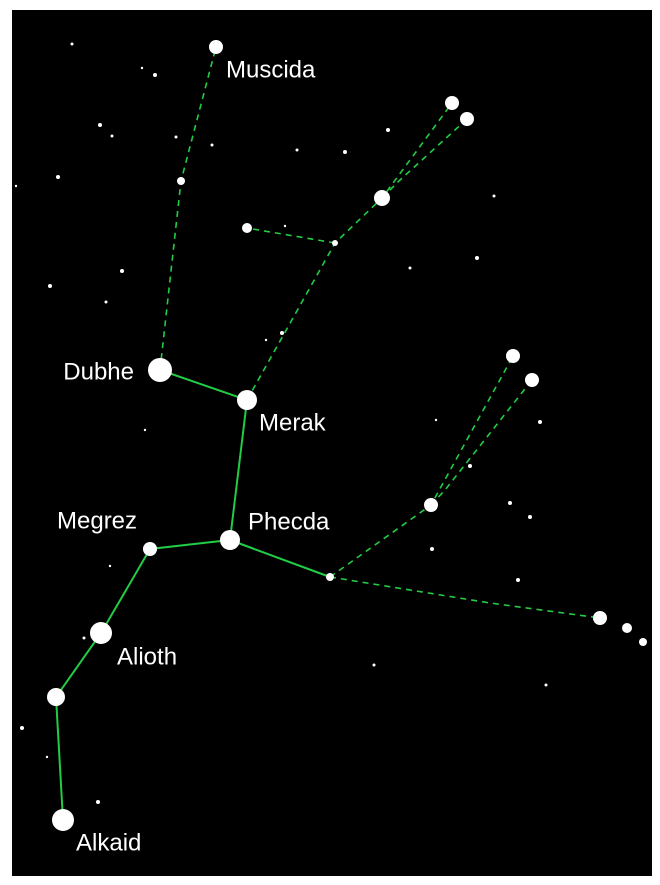 This screenshot has width=660, height=885. I want to click on star-label: Megrez, so click(97, 520).